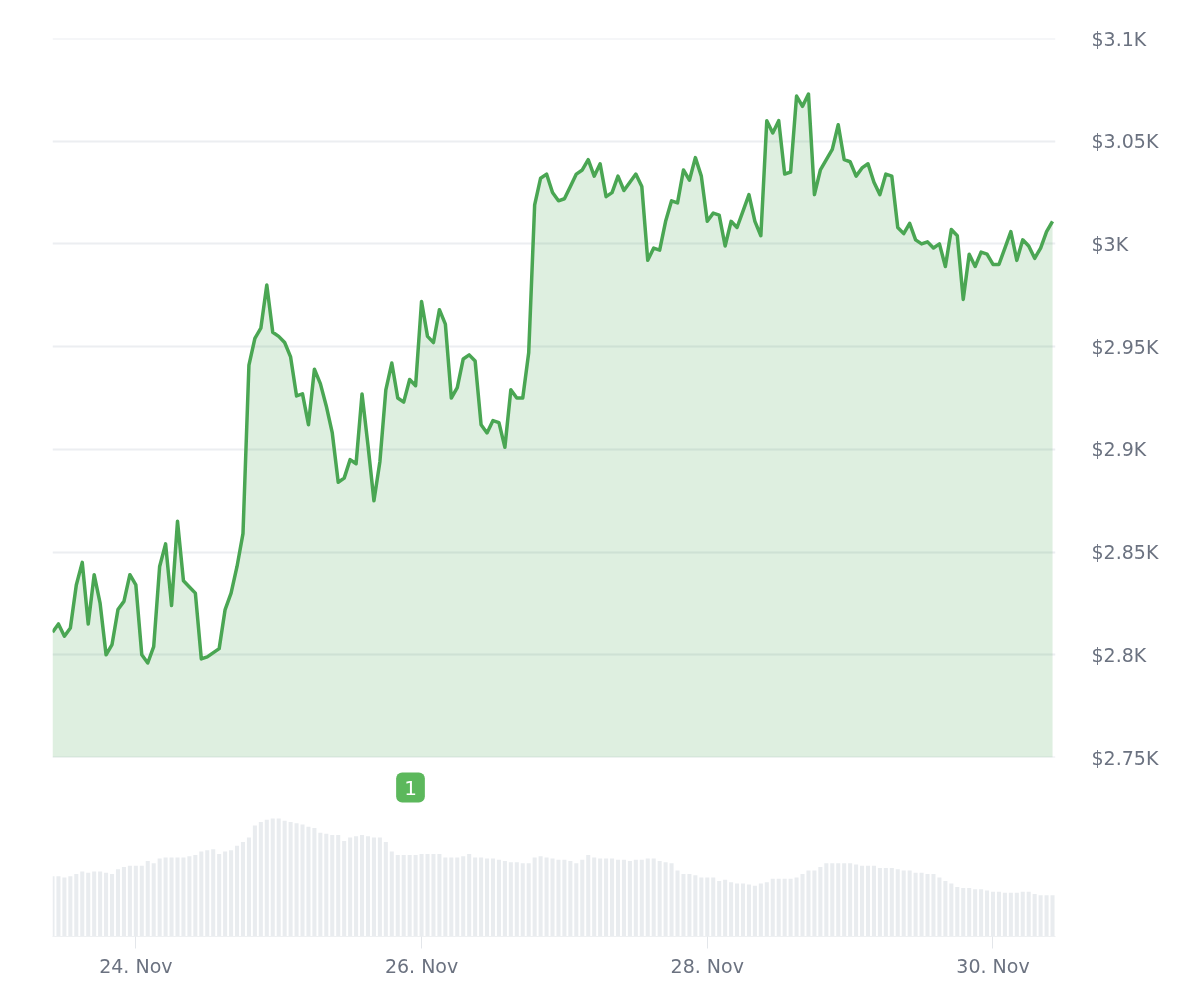  Describe the element at coordinates (421, 965) in the screenshot. I see `x-tick-label: 26. Nov` at that location.